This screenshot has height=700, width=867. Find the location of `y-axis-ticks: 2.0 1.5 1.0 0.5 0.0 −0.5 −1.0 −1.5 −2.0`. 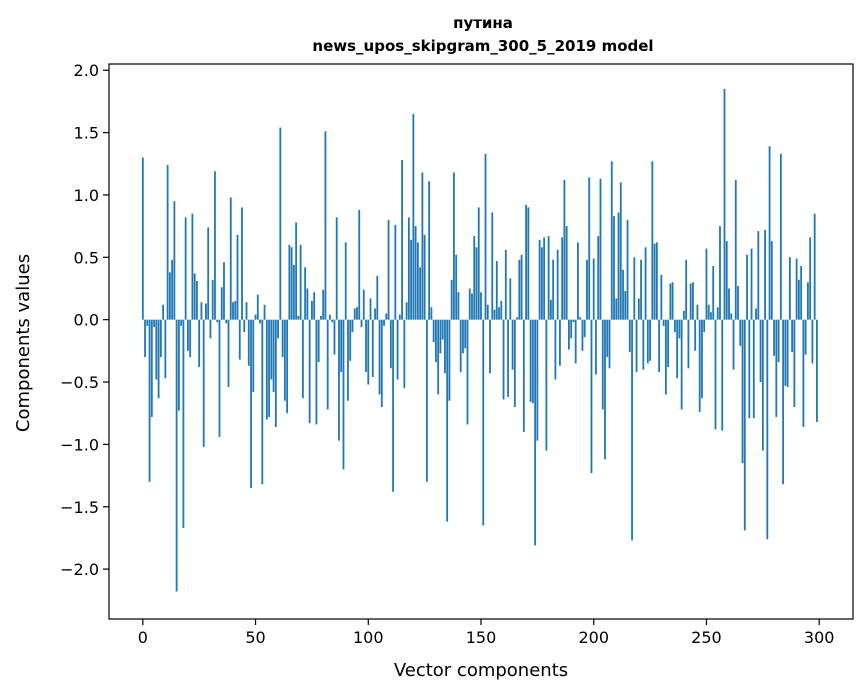

y-axis-ticks: 2.0 1.5 1.0 0.5 0.0 −0.5 −1.0 −1.5 −2.0 is located at coordinates (84, 320).